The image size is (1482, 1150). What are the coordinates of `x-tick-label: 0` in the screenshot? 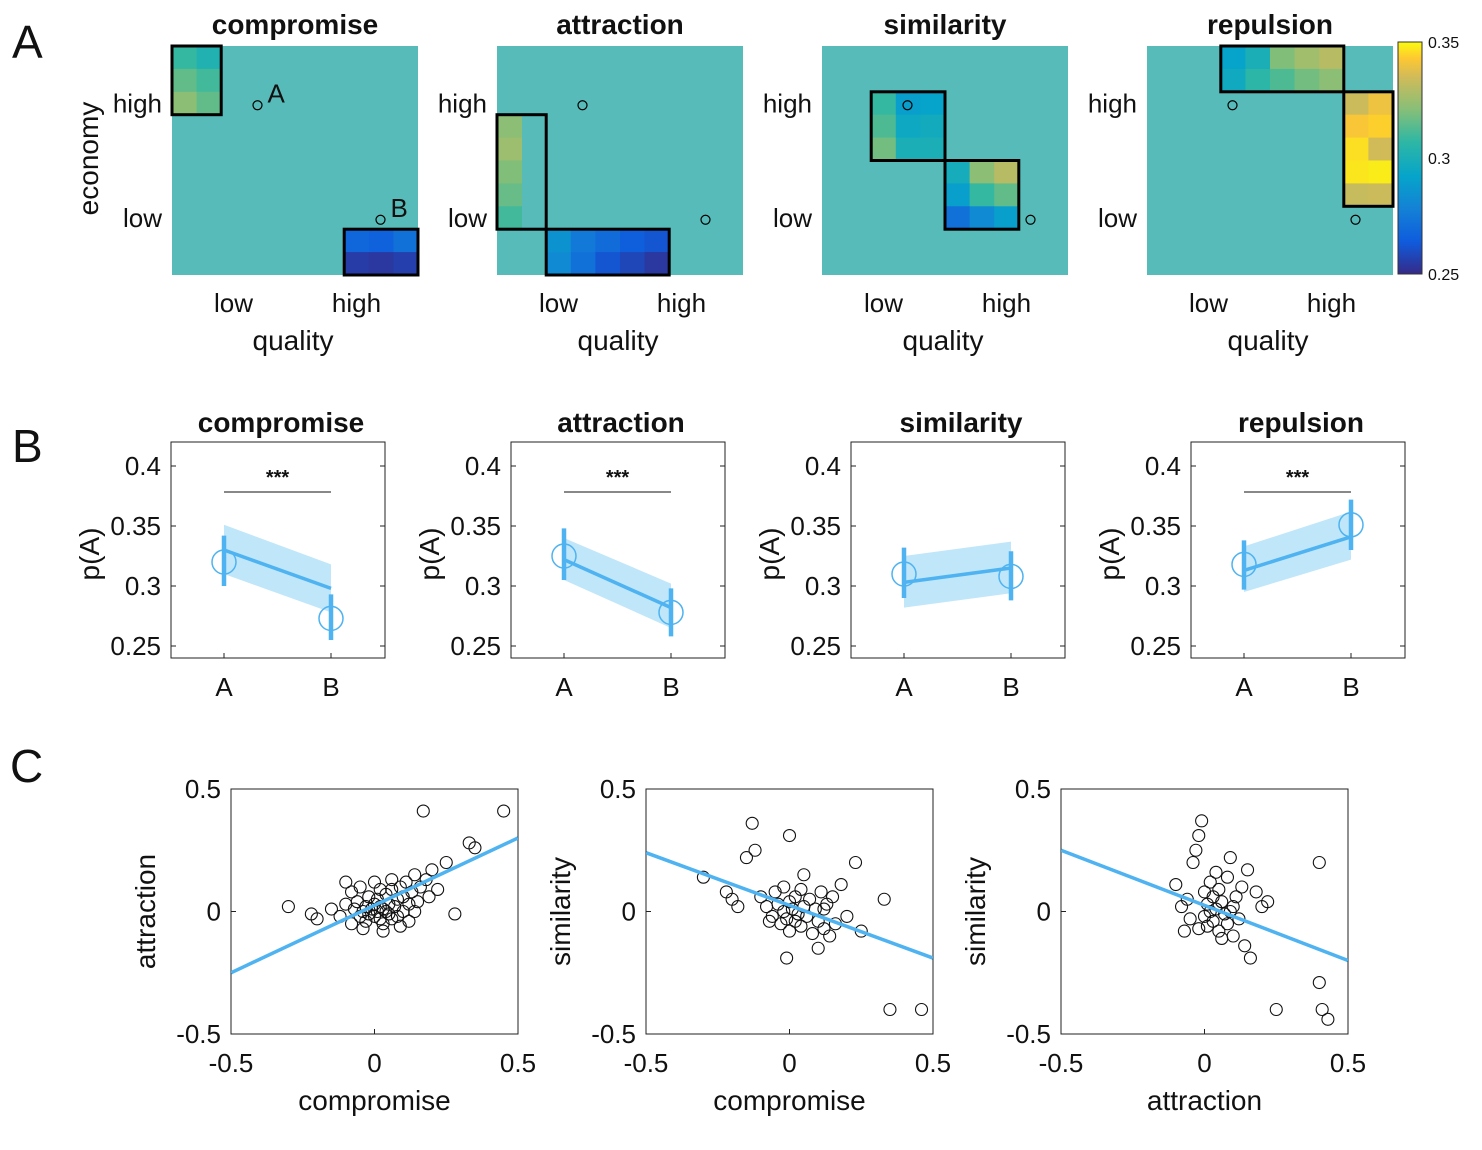 It's located at (1204, 1063).